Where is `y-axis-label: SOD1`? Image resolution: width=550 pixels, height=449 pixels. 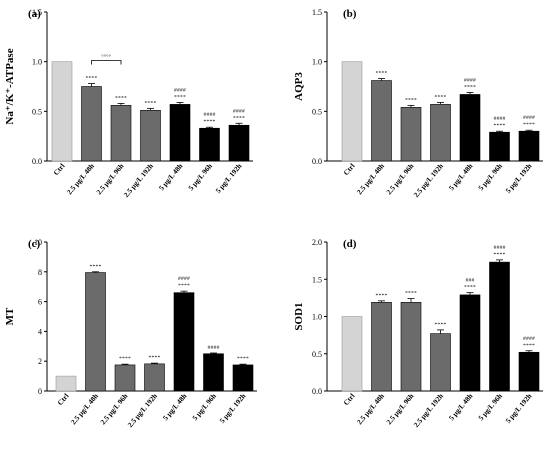 y-axis-label: SOD1 is located at coordinates (299, 316).